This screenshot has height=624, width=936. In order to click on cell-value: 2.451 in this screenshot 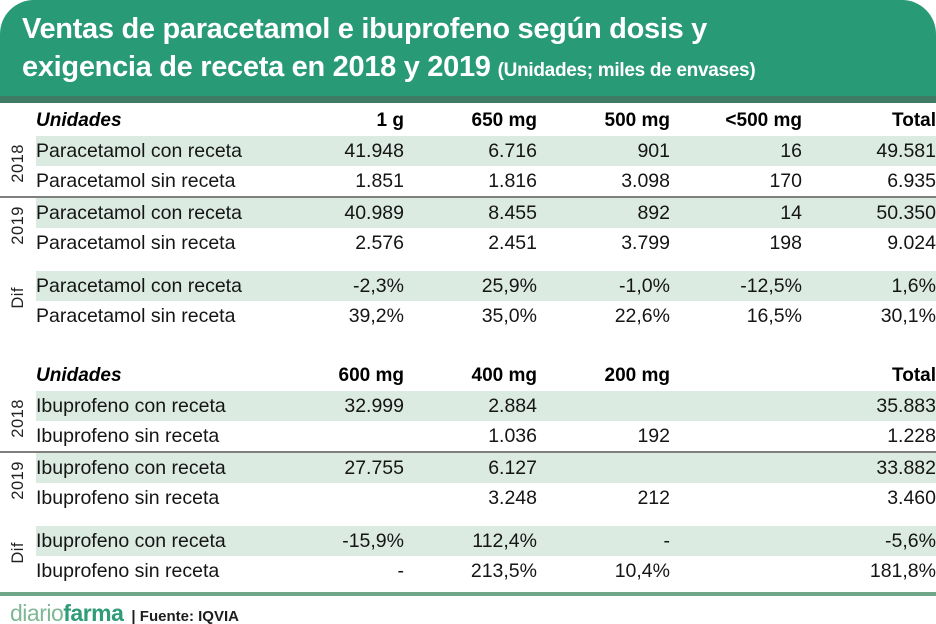, I will do `click(512, 242)`.